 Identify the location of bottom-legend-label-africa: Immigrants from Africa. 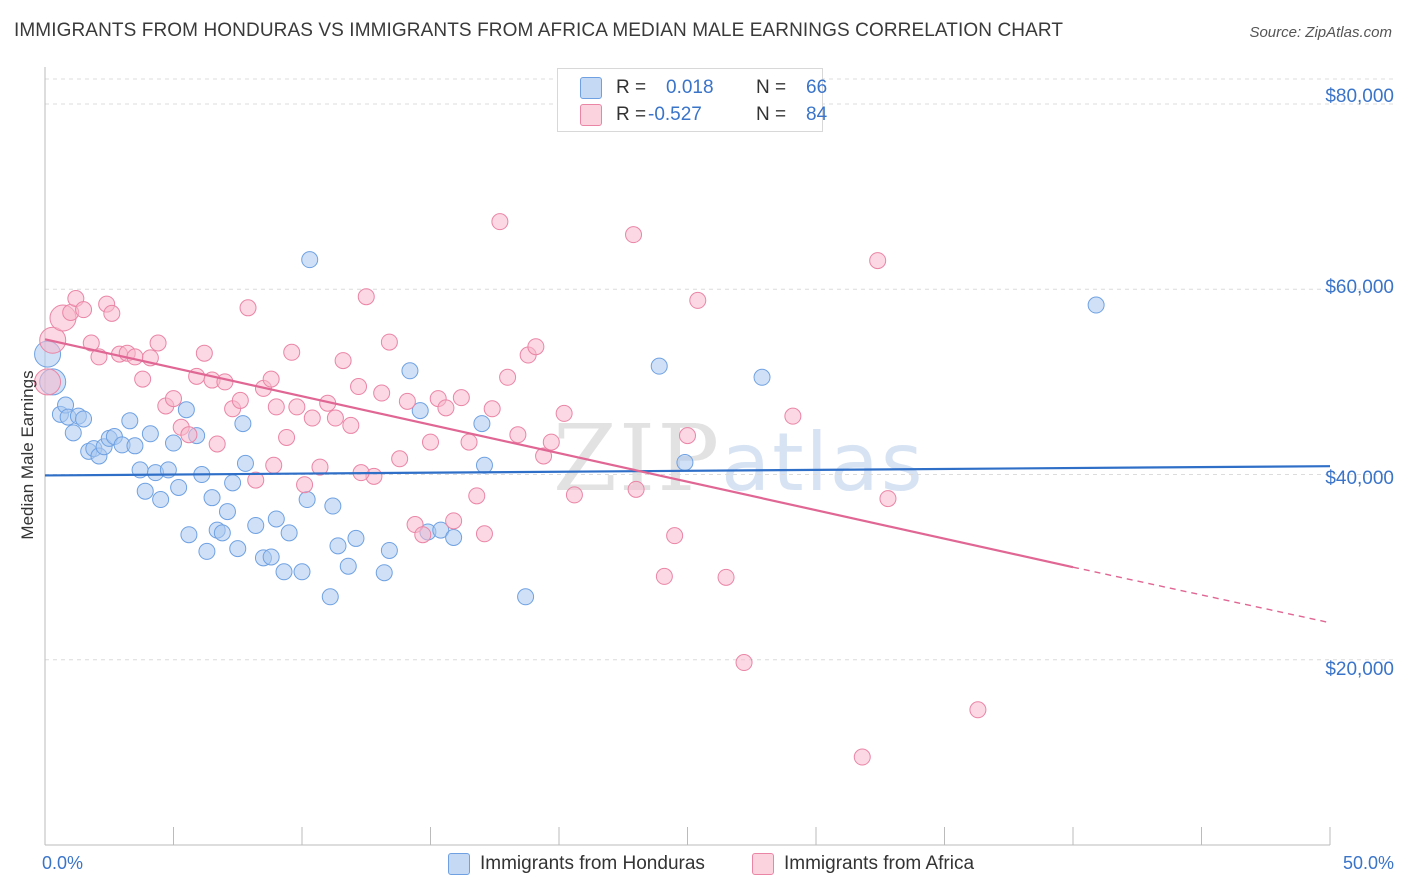
(879, 863).